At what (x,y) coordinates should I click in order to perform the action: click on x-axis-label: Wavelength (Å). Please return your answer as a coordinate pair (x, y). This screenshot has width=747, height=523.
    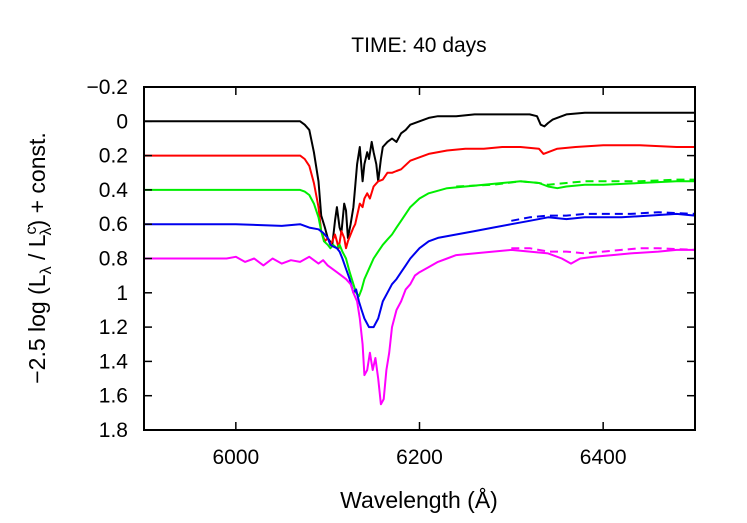
    Looking at the image, I should click on (419, 499).